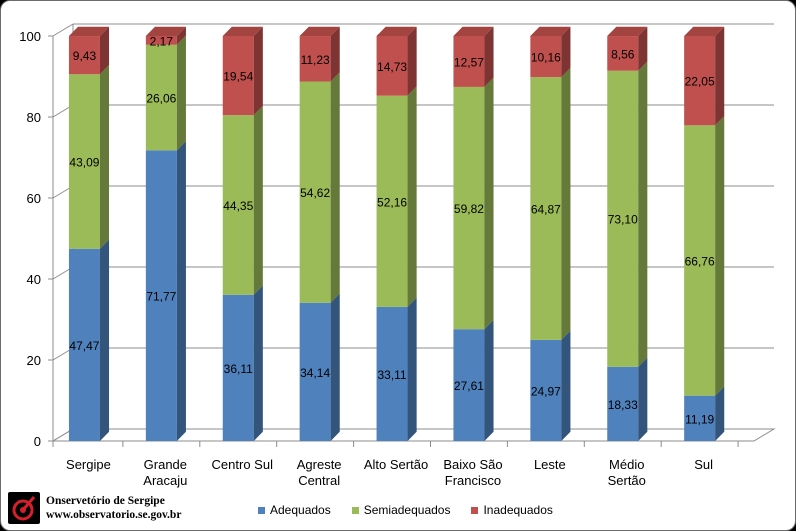  Describe the element at coordinates (24, 508) in the screenshot. I see `observatory-logo-icon` at that location.